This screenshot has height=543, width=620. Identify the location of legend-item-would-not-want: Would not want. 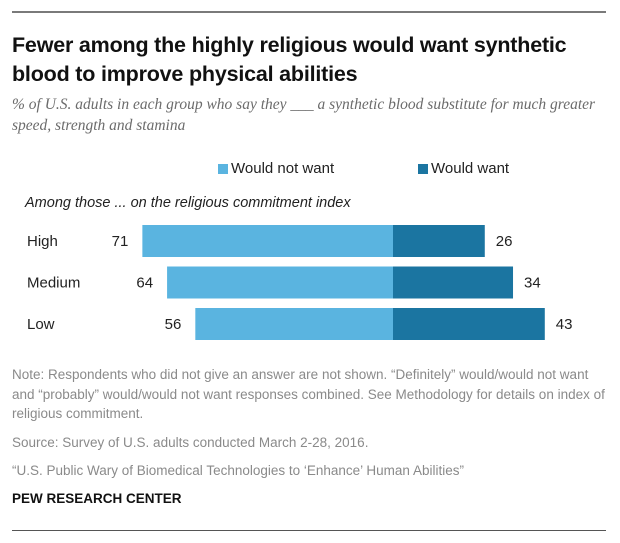
(276, 168).